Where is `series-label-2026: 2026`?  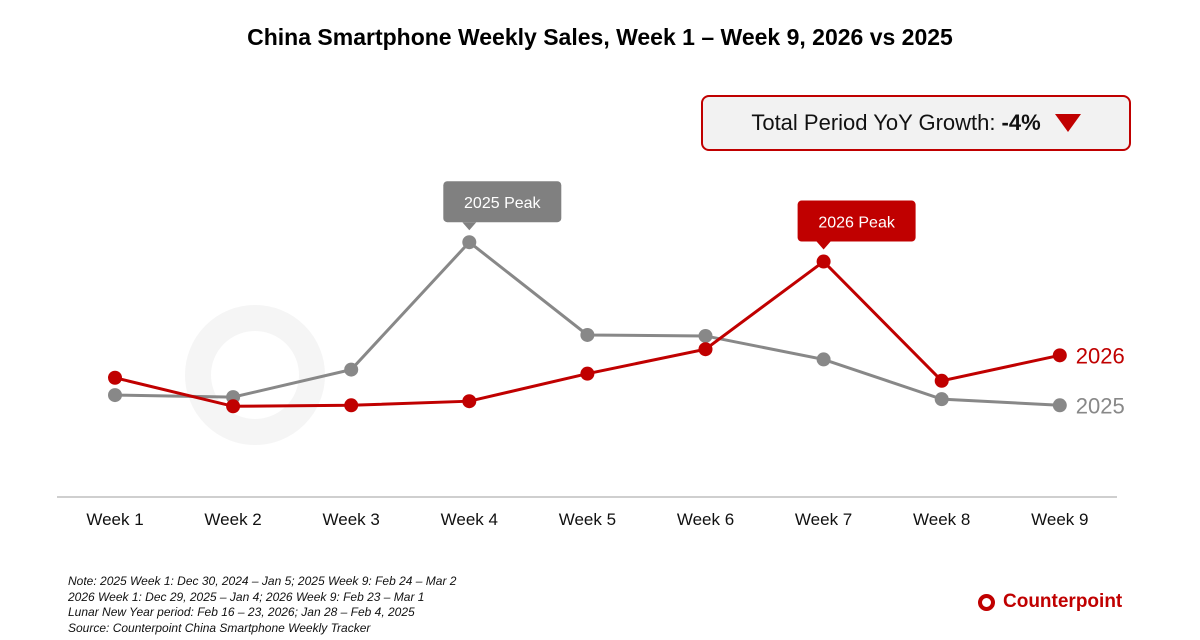
series-label-2026: 2026 is located at coordinates (1100, 355).